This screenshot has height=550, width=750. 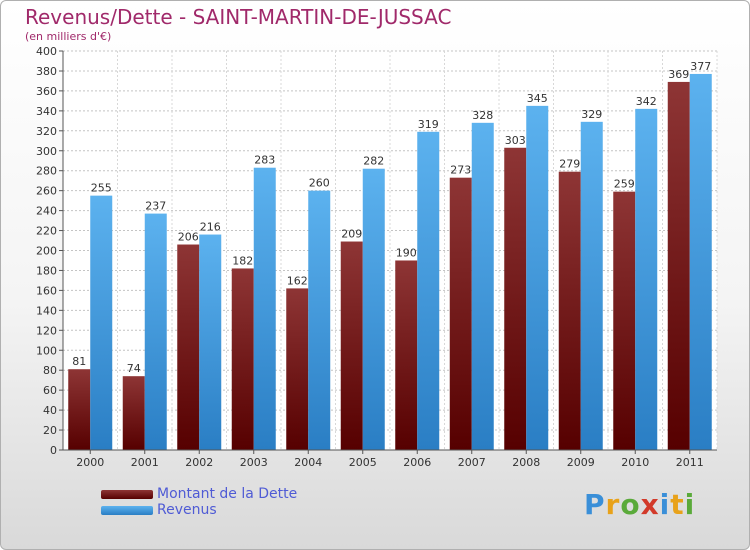 I want to click on y-tick-label: 340, so click(x=46, y=111).